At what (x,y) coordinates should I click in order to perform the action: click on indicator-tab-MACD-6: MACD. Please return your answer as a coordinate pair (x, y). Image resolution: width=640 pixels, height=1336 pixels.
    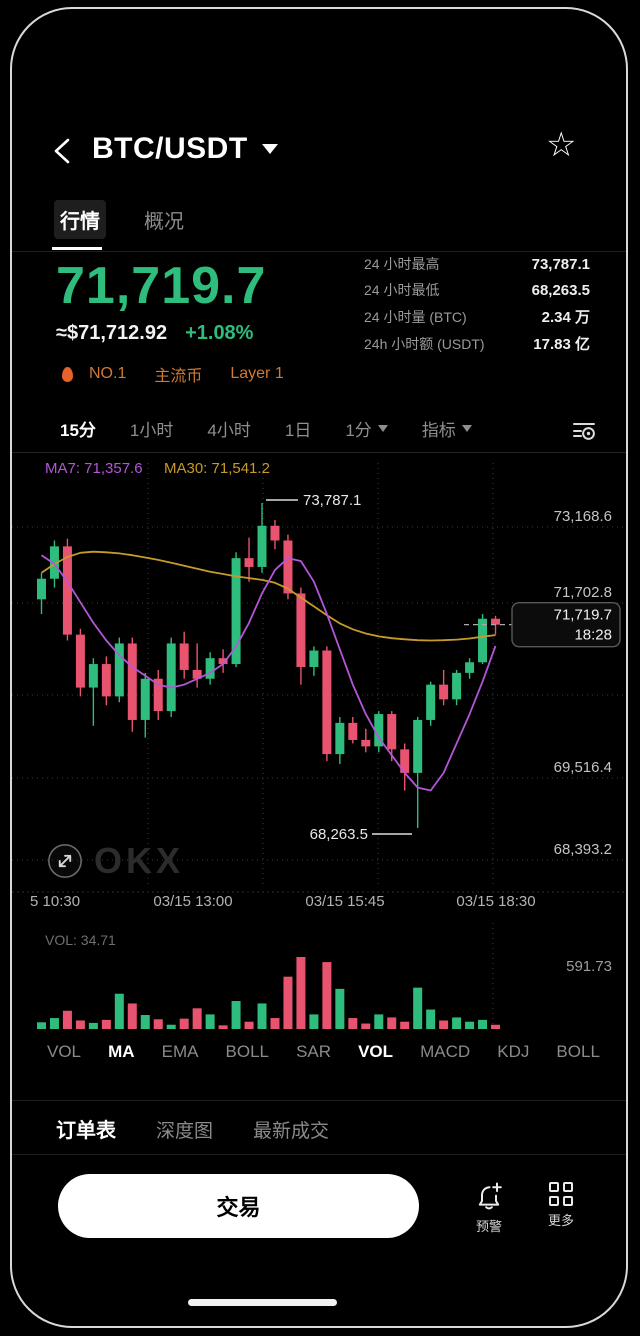
    Looking at the image, I should click on (445, 1051).